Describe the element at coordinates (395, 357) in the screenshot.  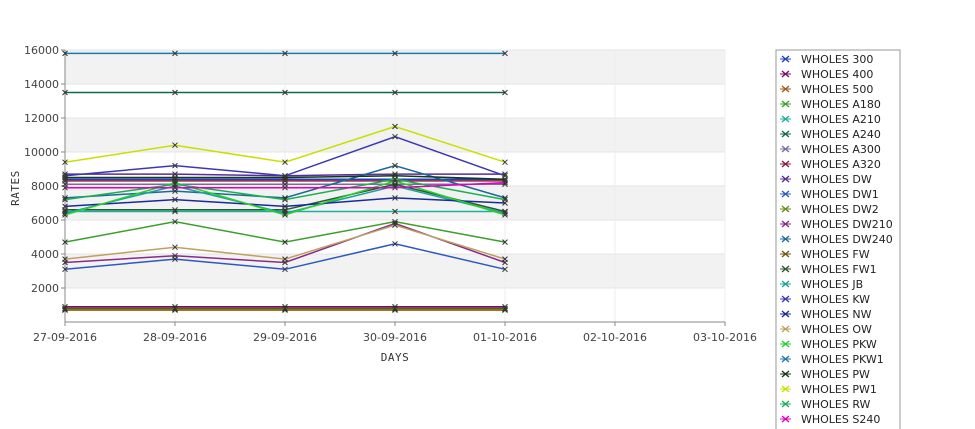
I see `x-axis-label: DAYS` at that location.